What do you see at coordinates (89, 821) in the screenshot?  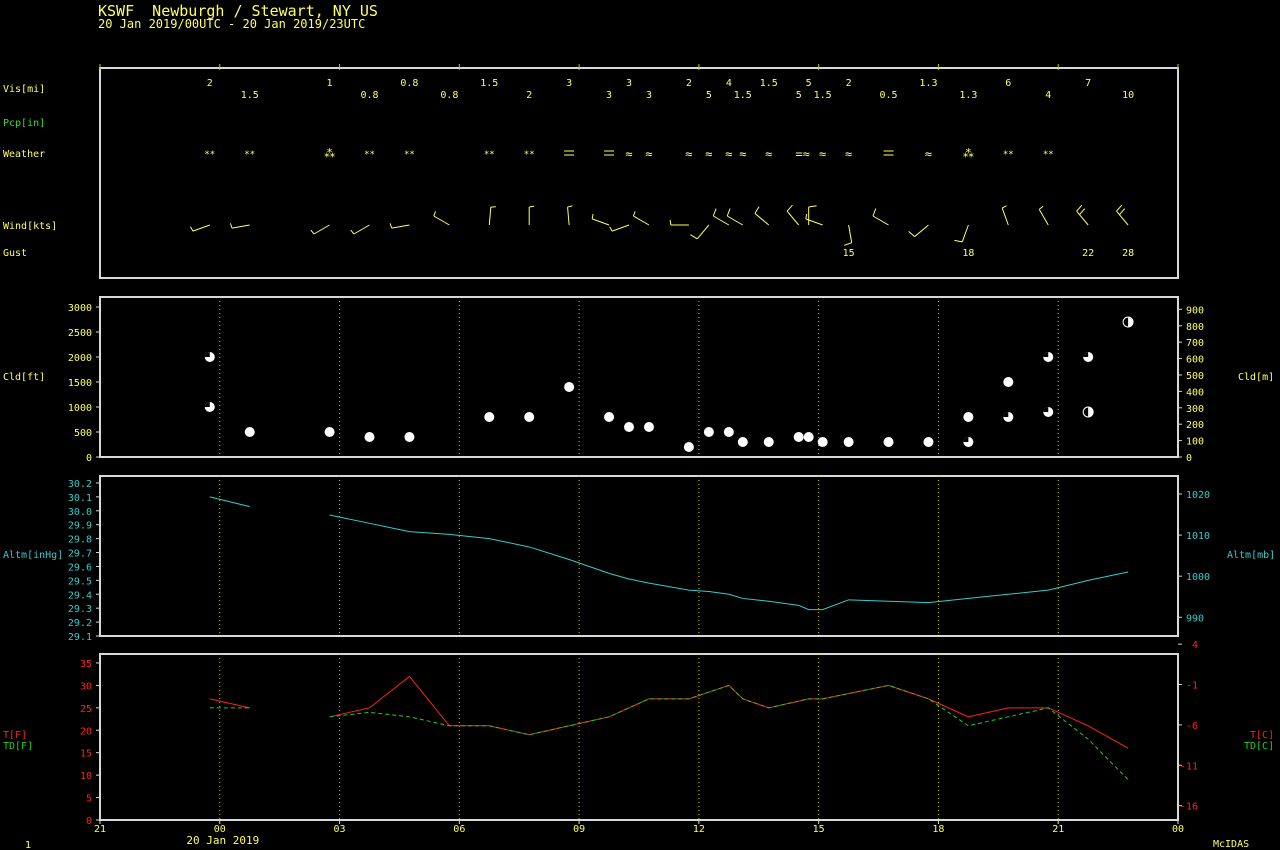 I see `temp-ytick-left: 0` at bounding box center [89, 821].